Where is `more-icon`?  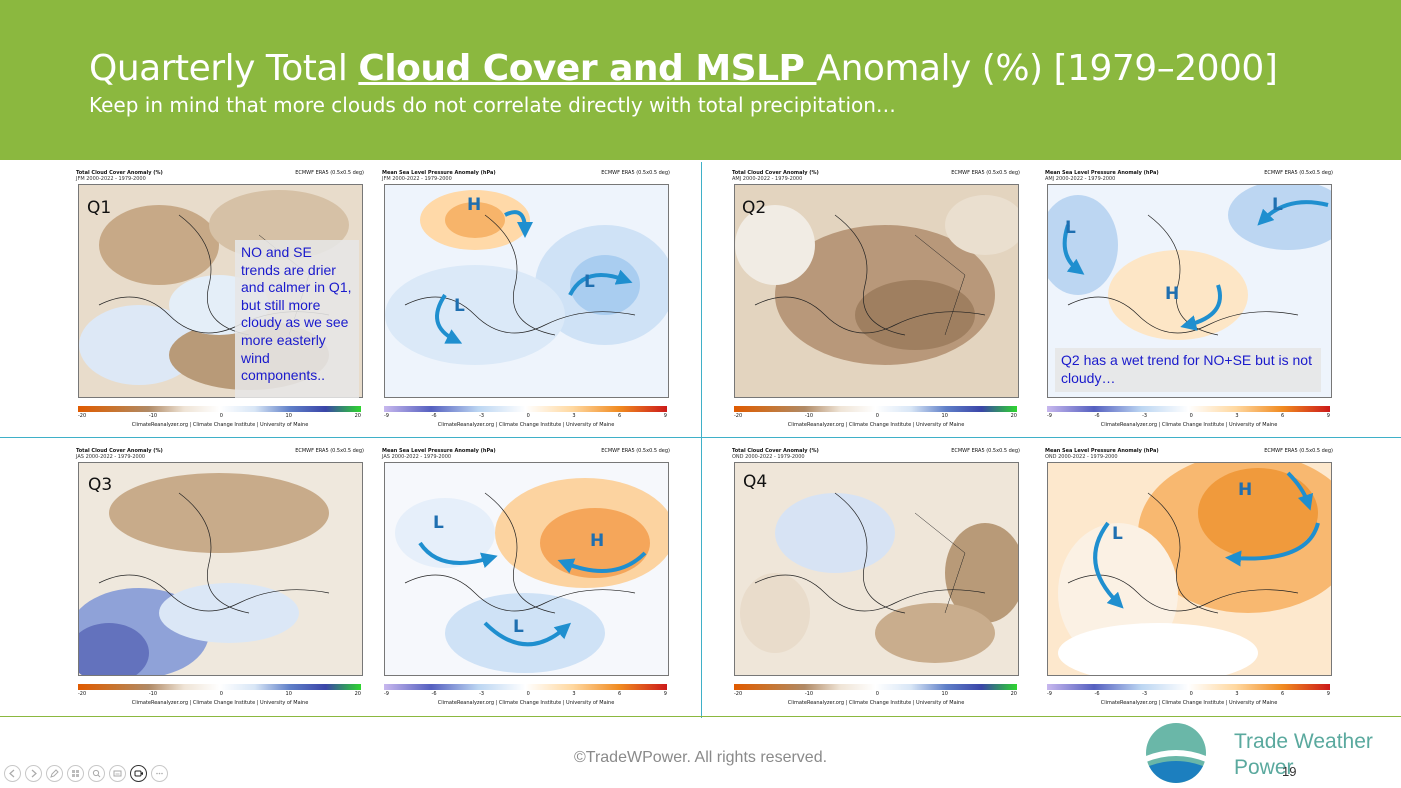 more-icon is located at coordinates (159, 773).